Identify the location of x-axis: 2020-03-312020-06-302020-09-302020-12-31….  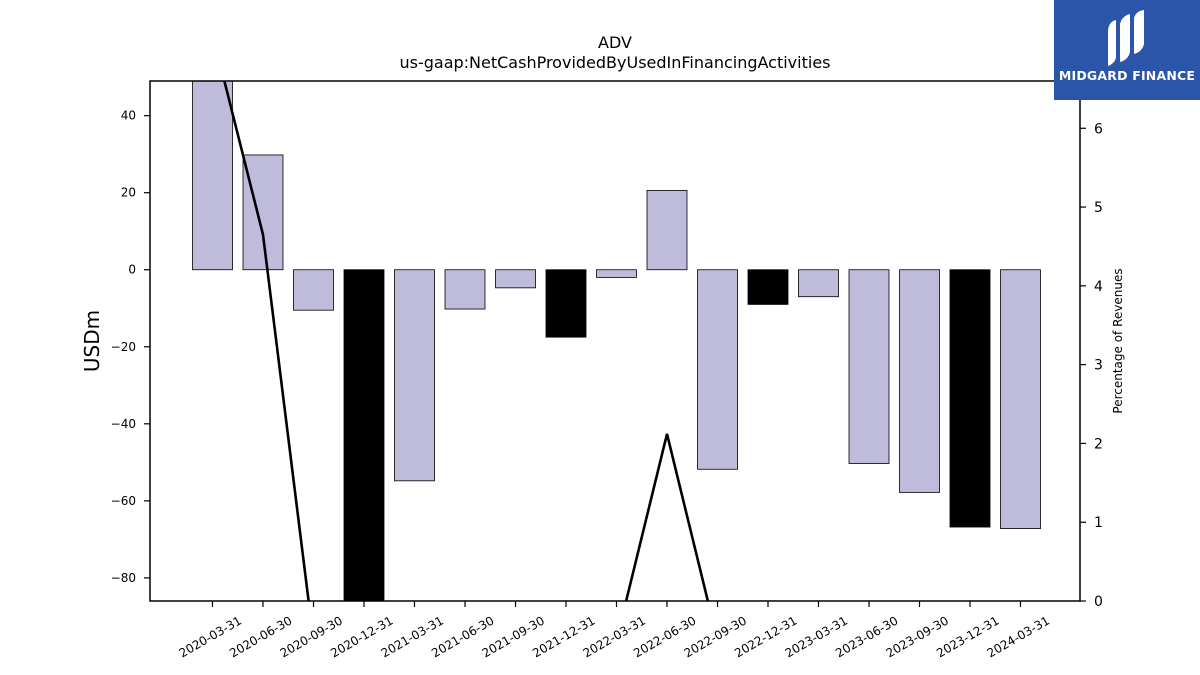
(614, 630).